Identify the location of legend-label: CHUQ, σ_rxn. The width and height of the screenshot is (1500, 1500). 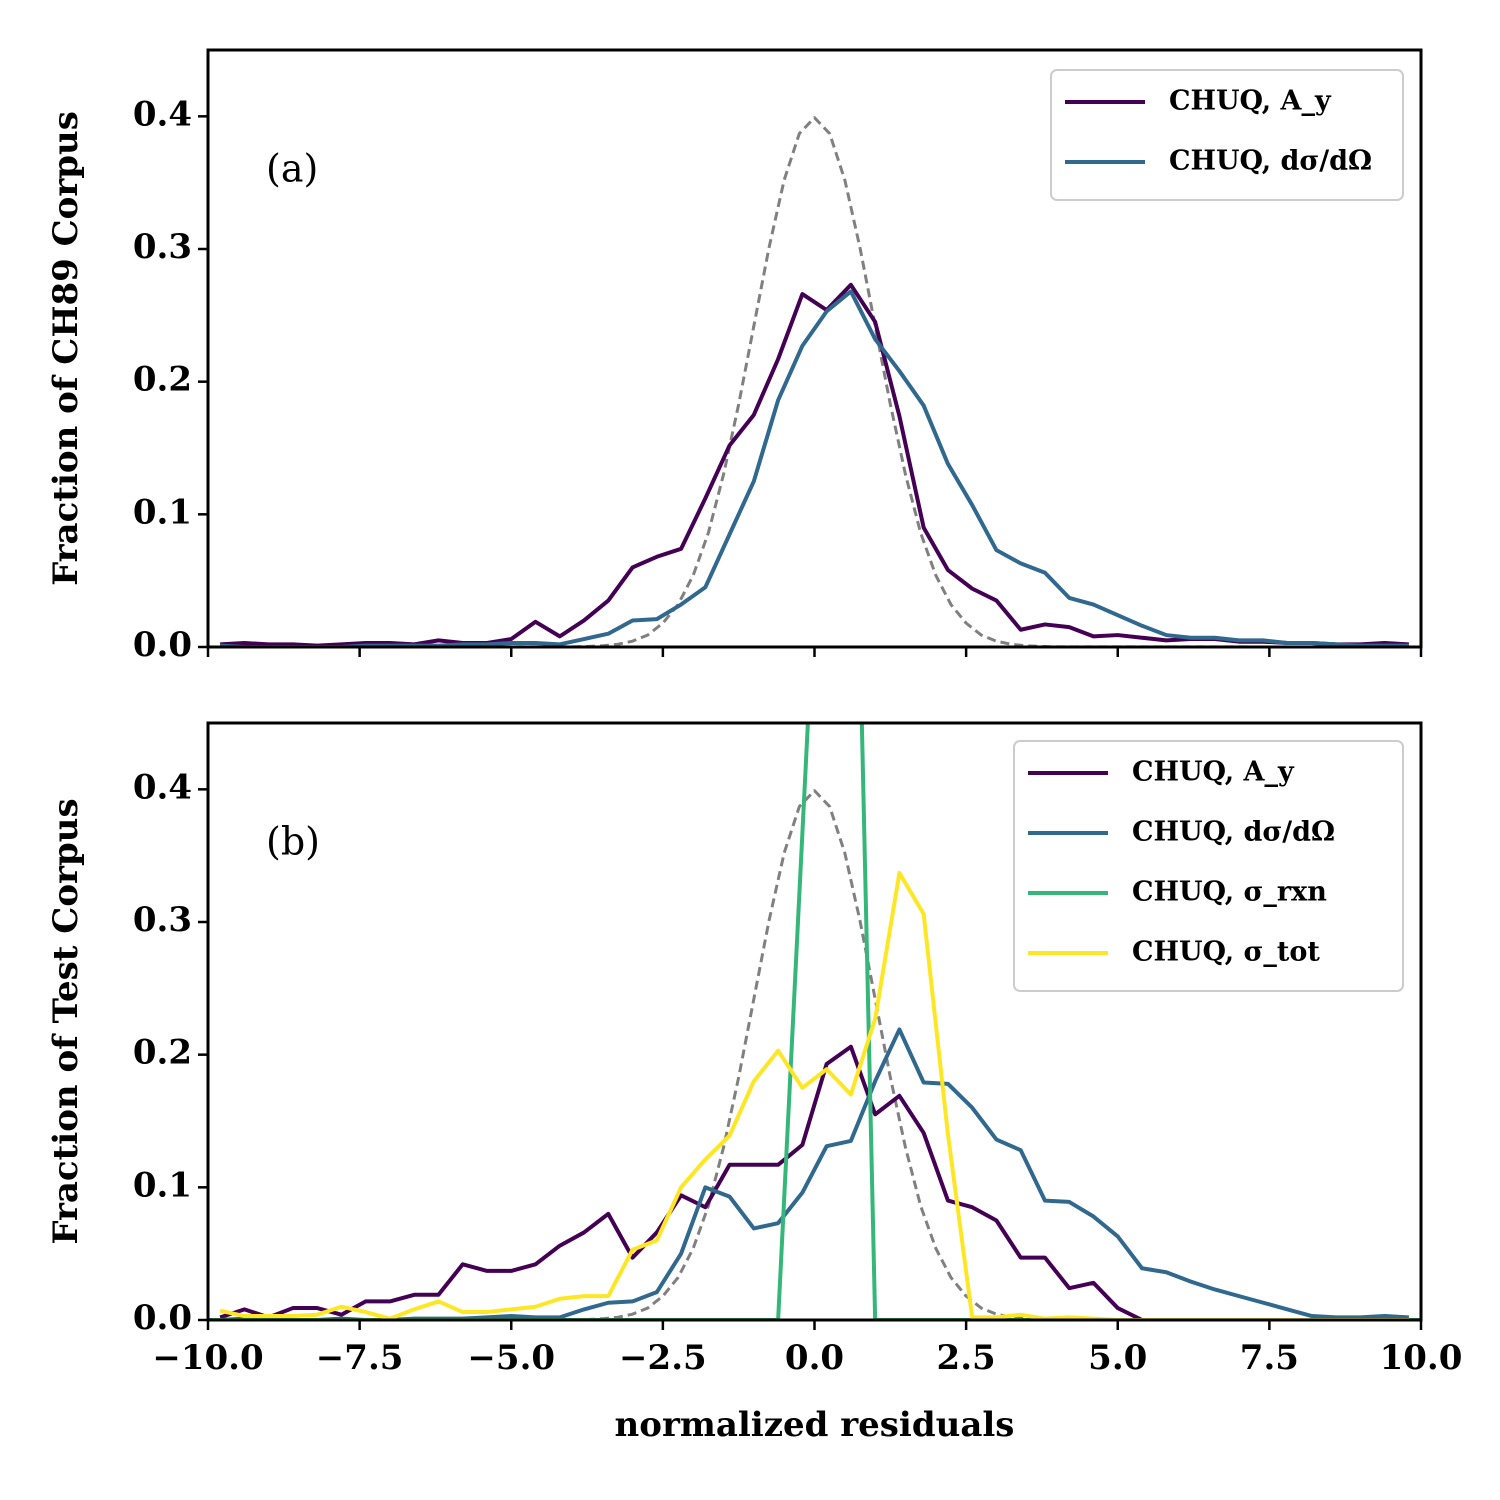
(1229, 892).